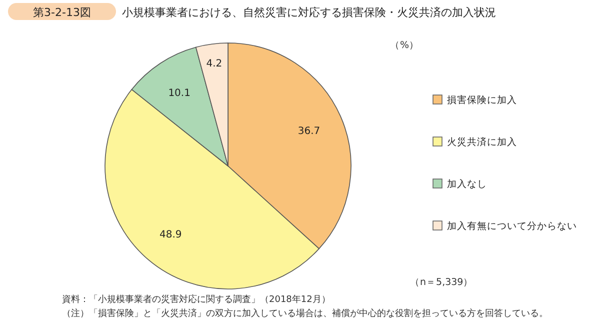  I want to click on data-label: 48.9, so click(171, 234).